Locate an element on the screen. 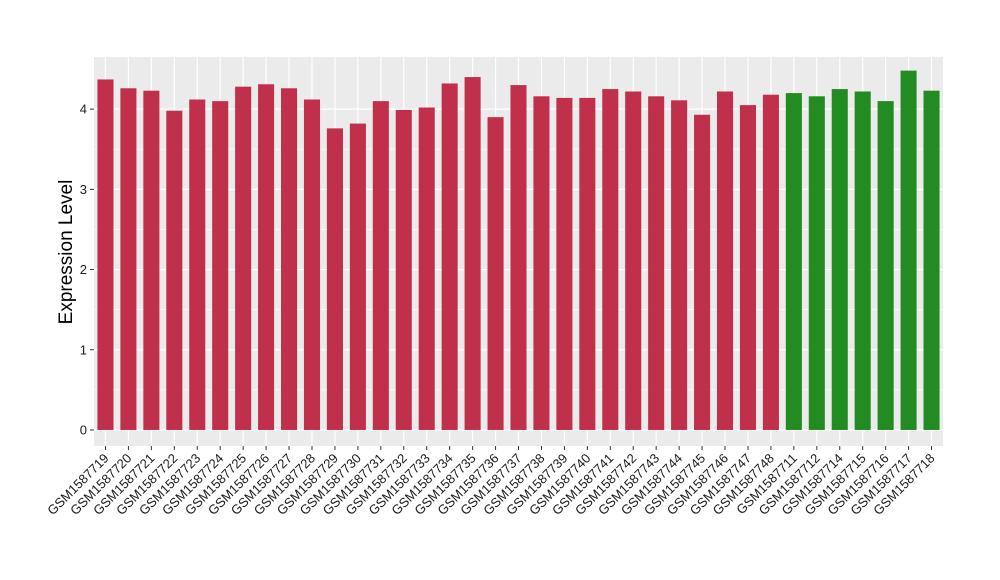 This screenshot has width=1000, height=580. y-axis: 0 1 2 3 4 is located at coordinates (87, 269).